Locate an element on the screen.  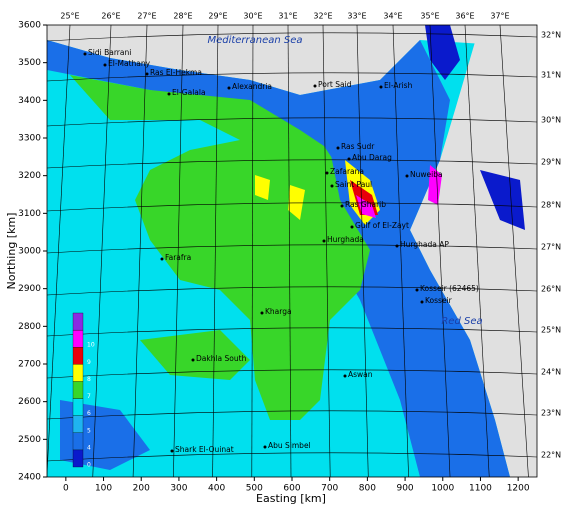
y-tick-label: 3500 is located at coordinates (29, 63).